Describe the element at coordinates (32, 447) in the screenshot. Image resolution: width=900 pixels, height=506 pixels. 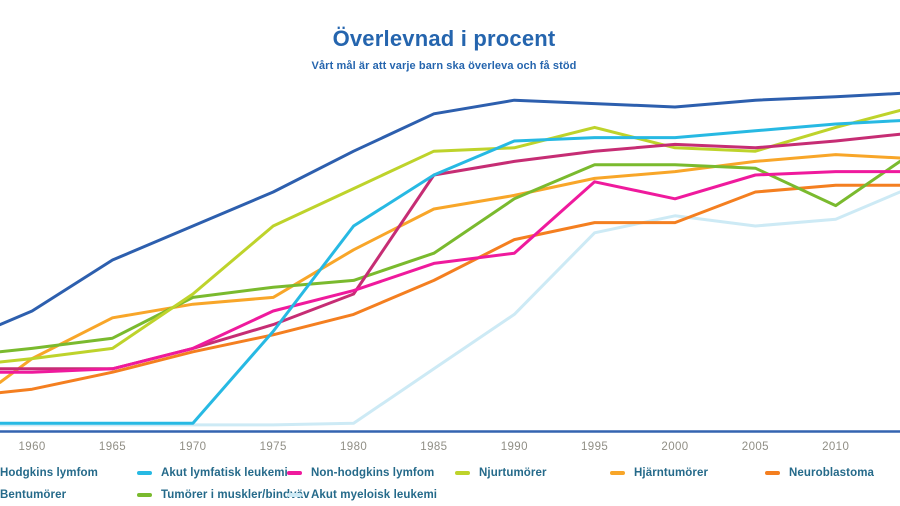
I see `x-tick-label: 1960` at that location.